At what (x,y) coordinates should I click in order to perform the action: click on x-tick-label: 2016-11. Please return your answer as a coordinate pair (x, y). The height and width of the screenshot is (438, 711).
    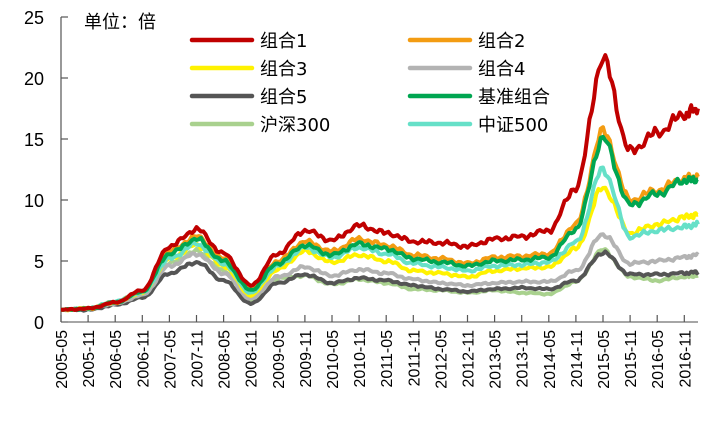
    Looking at the image, I should click on (685, 359).